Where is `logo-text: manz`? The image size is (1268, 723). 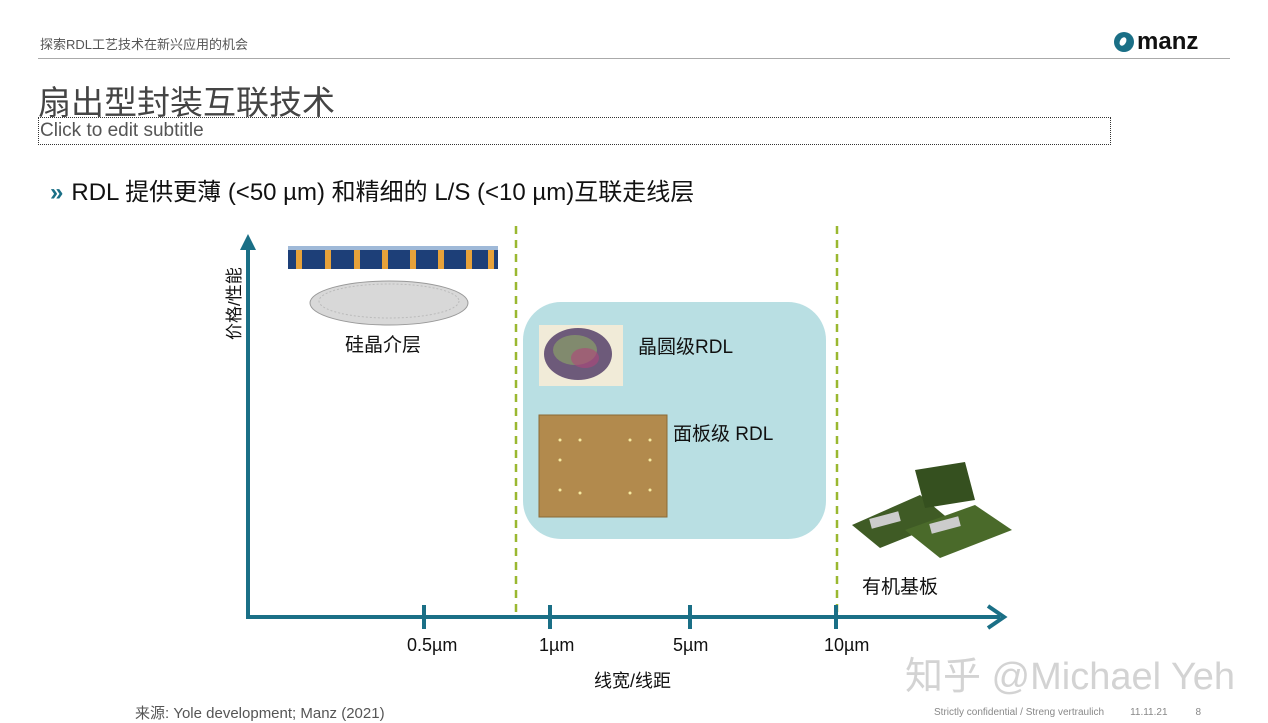
logo-text: manz is located at coordinates (1168, 41).